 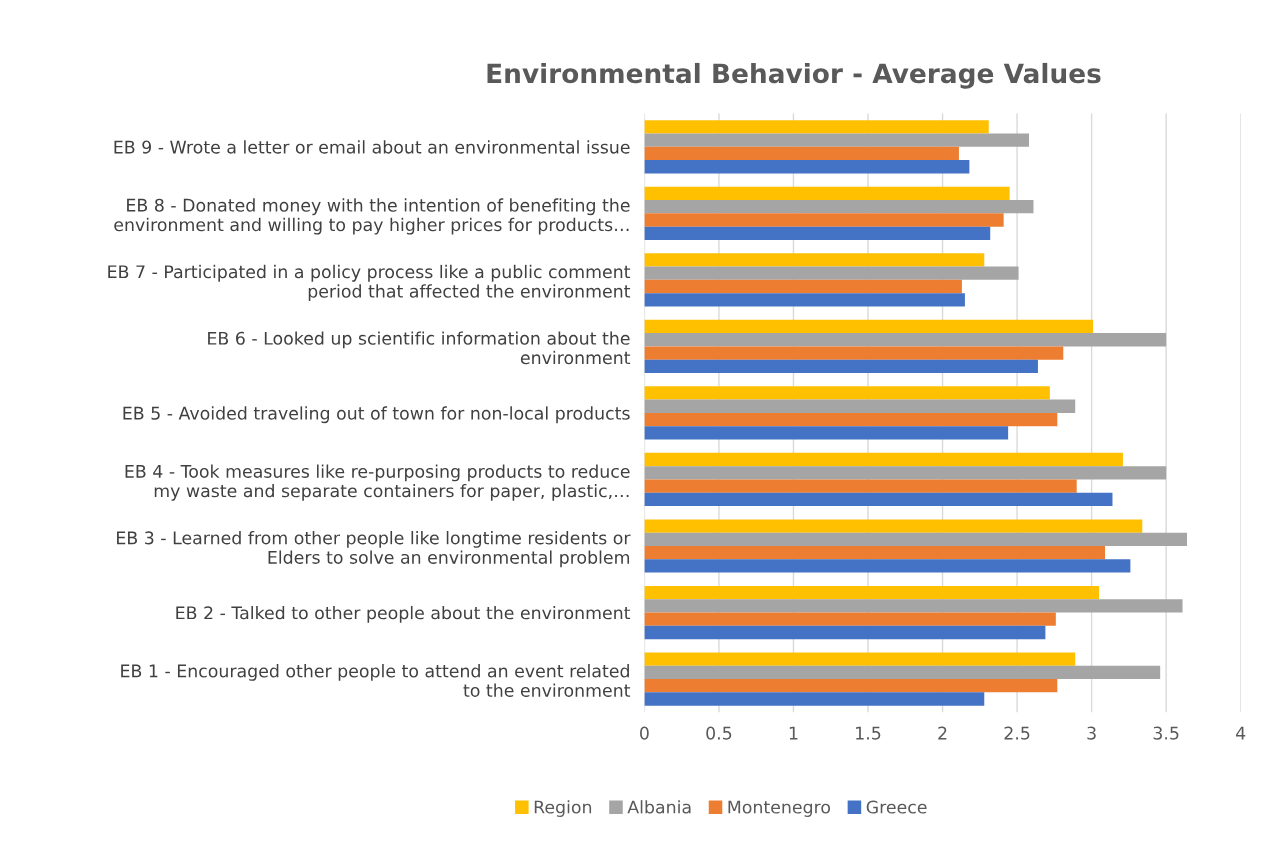 I want to click on x-tick-label: 0.5, so click(x=719, y=733).